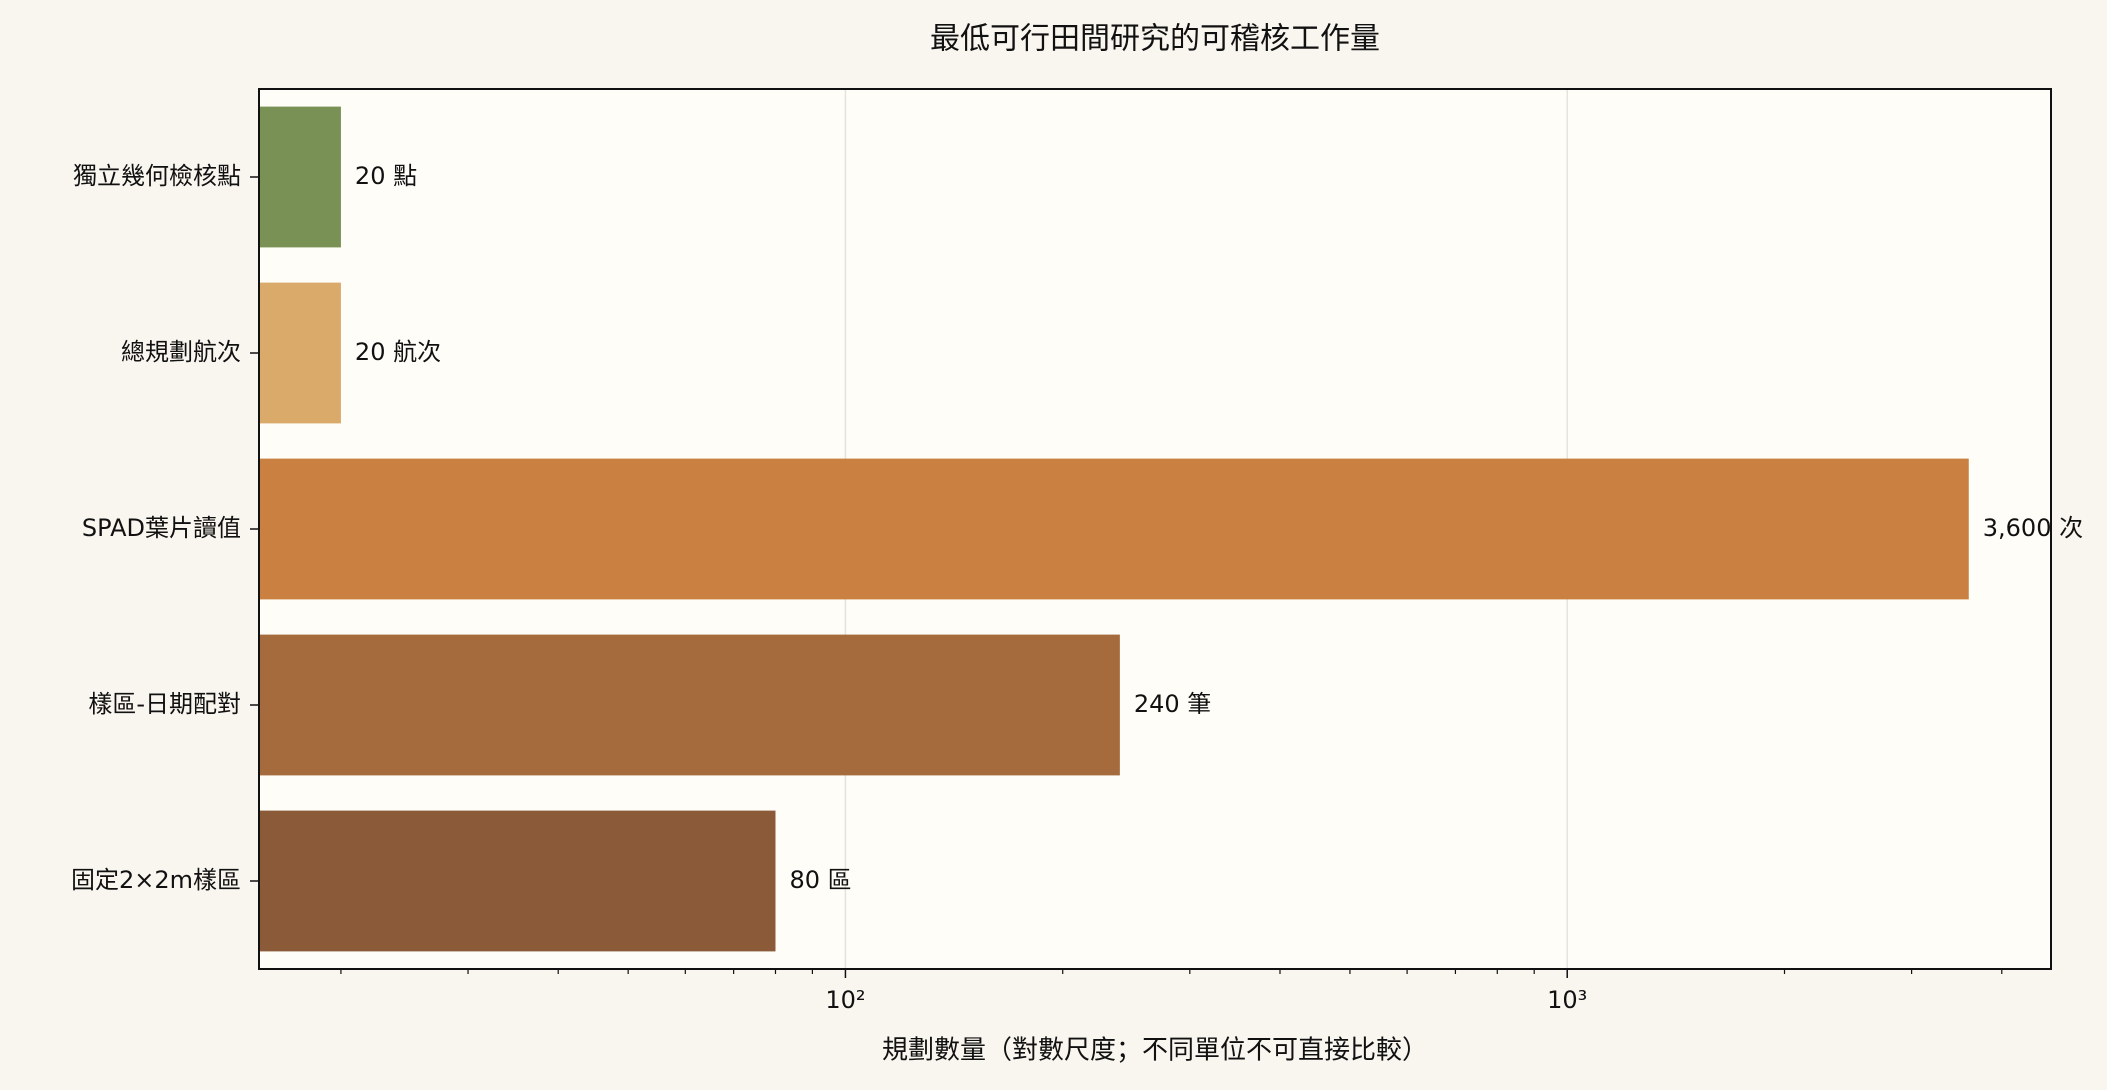  I want to click on y-tick-label: 獨立幾何檢核點, so click(157, 176).